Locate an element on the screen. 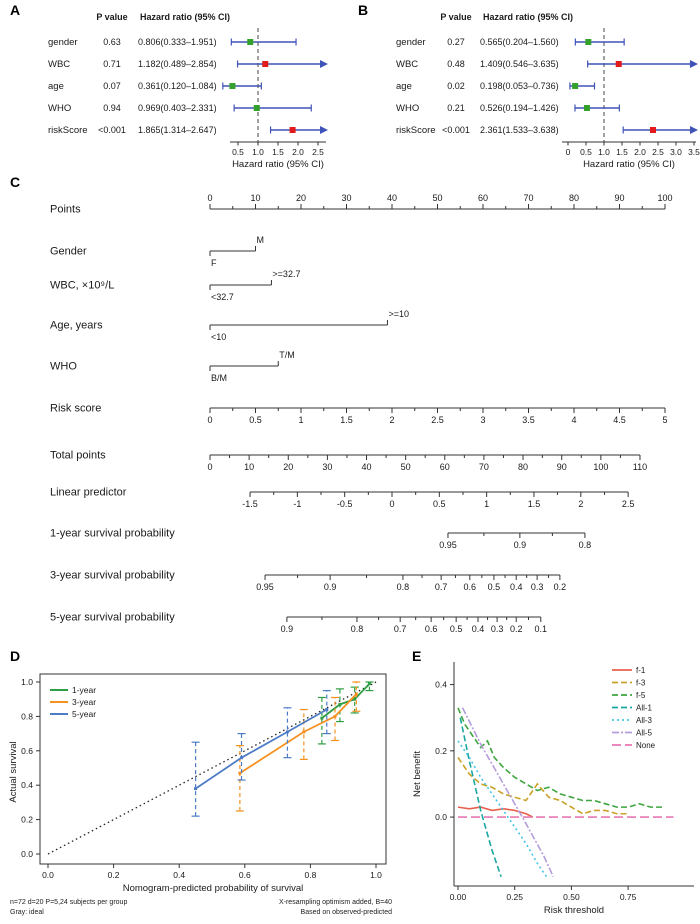  x-axis-tick-label: 1.5 is located at coordinates (278, 152).